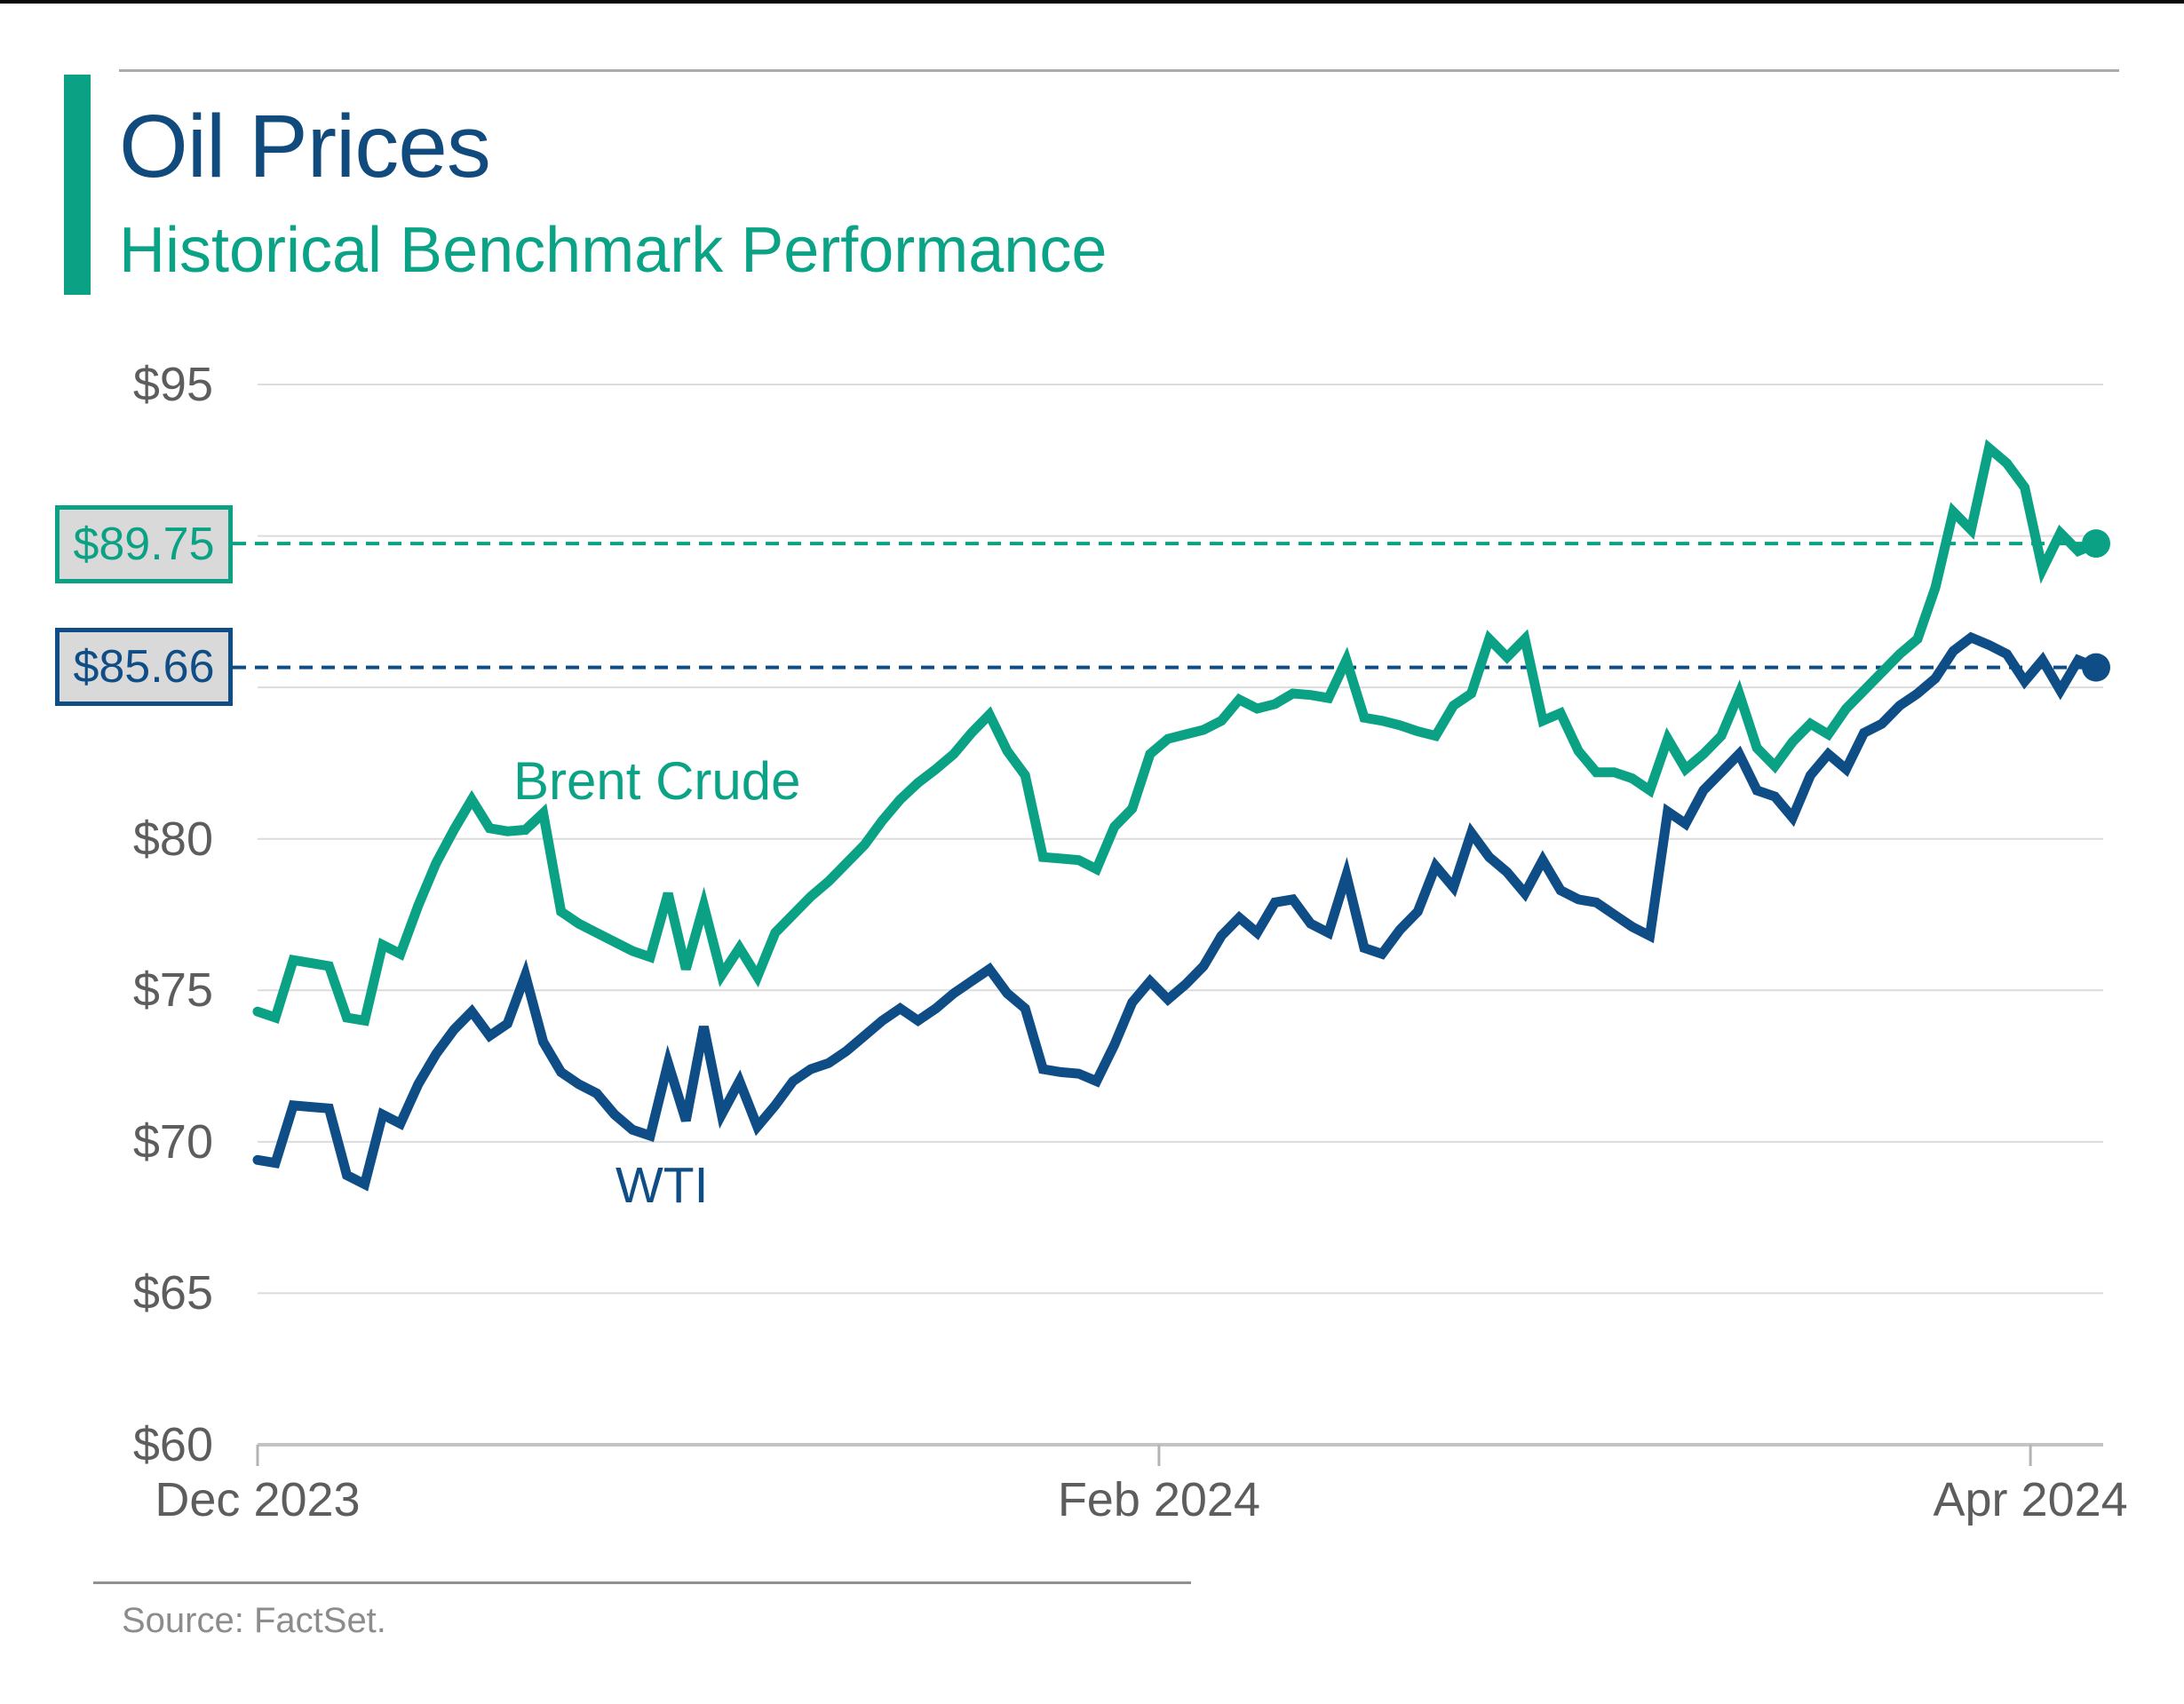 The width and height of the screenshot is (2184, 1704). What do you see at coordinates (172, 384) in the screenshot?
I see `y-tick-label: $95` at bounding box center [172, 384].